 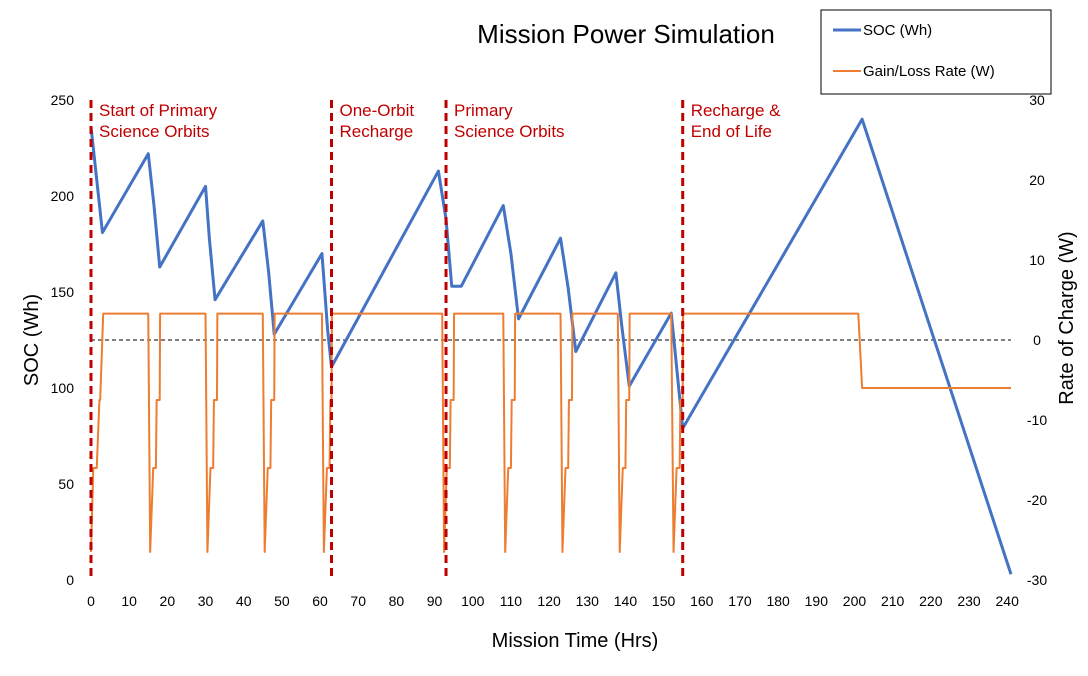 What do you see at coordinates (282, 601) in the screenshot?
I see `x-tick-label: 50` at bounding box center [282, 601].